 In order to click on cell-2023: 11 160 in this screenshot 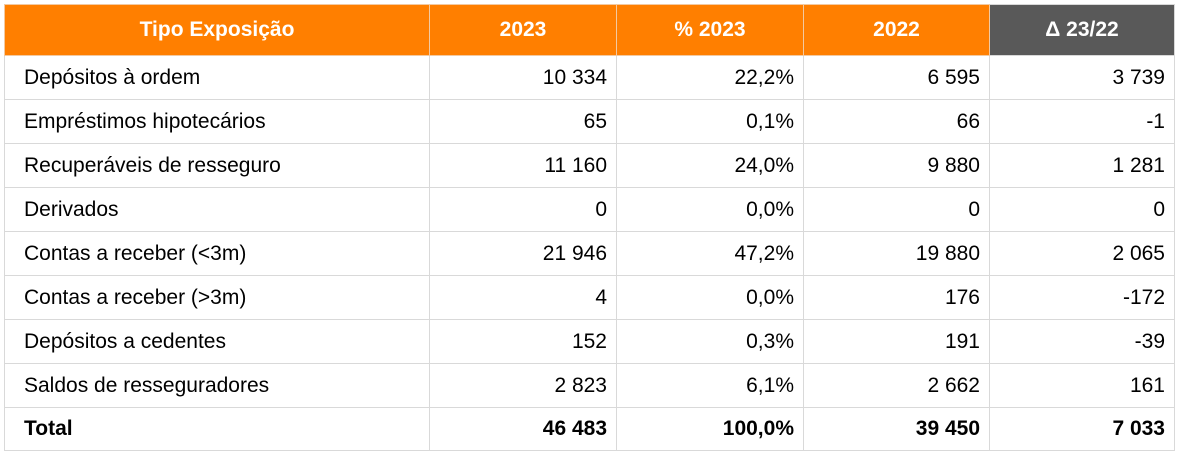, I will do `click(523, 165)`.